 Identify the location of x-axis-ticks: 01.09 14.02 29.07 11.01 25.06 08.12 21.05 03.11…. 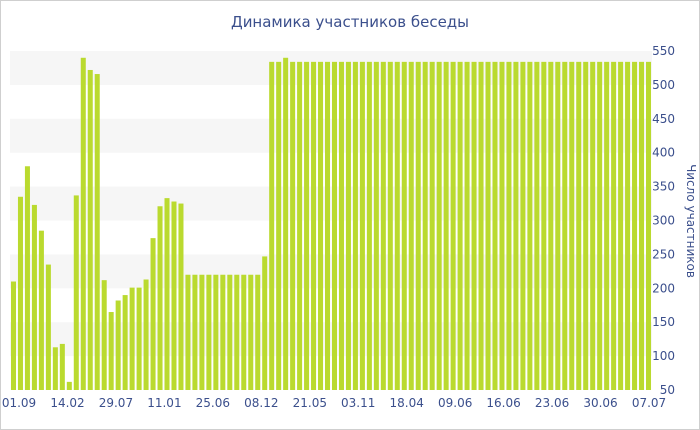
(334, 403).